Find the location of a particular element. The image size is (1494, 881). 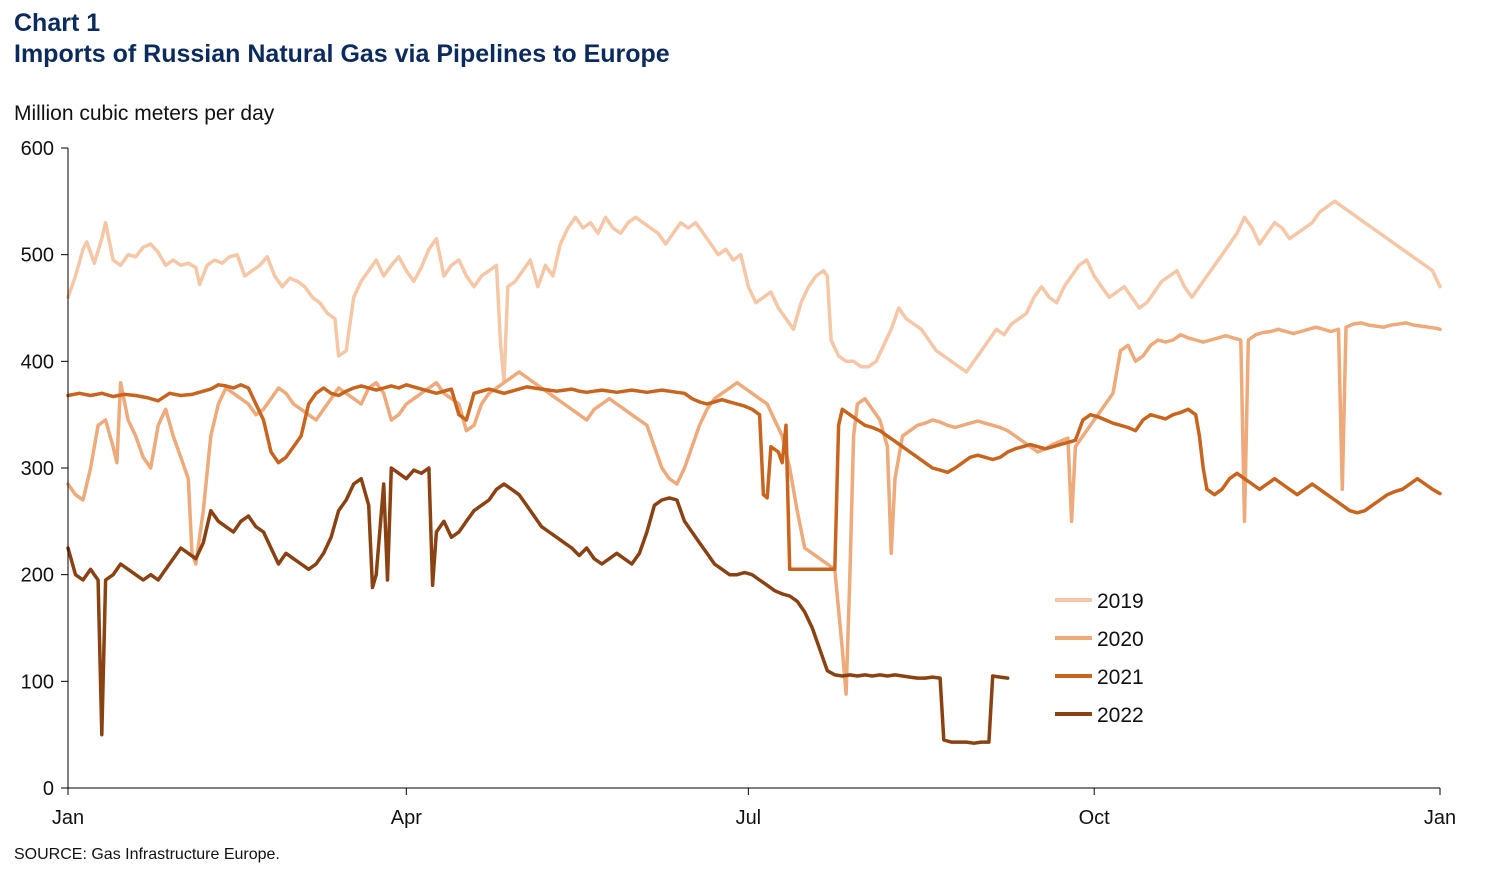

legend-label-2021: 2021 is located at coordinates (1120, 677).